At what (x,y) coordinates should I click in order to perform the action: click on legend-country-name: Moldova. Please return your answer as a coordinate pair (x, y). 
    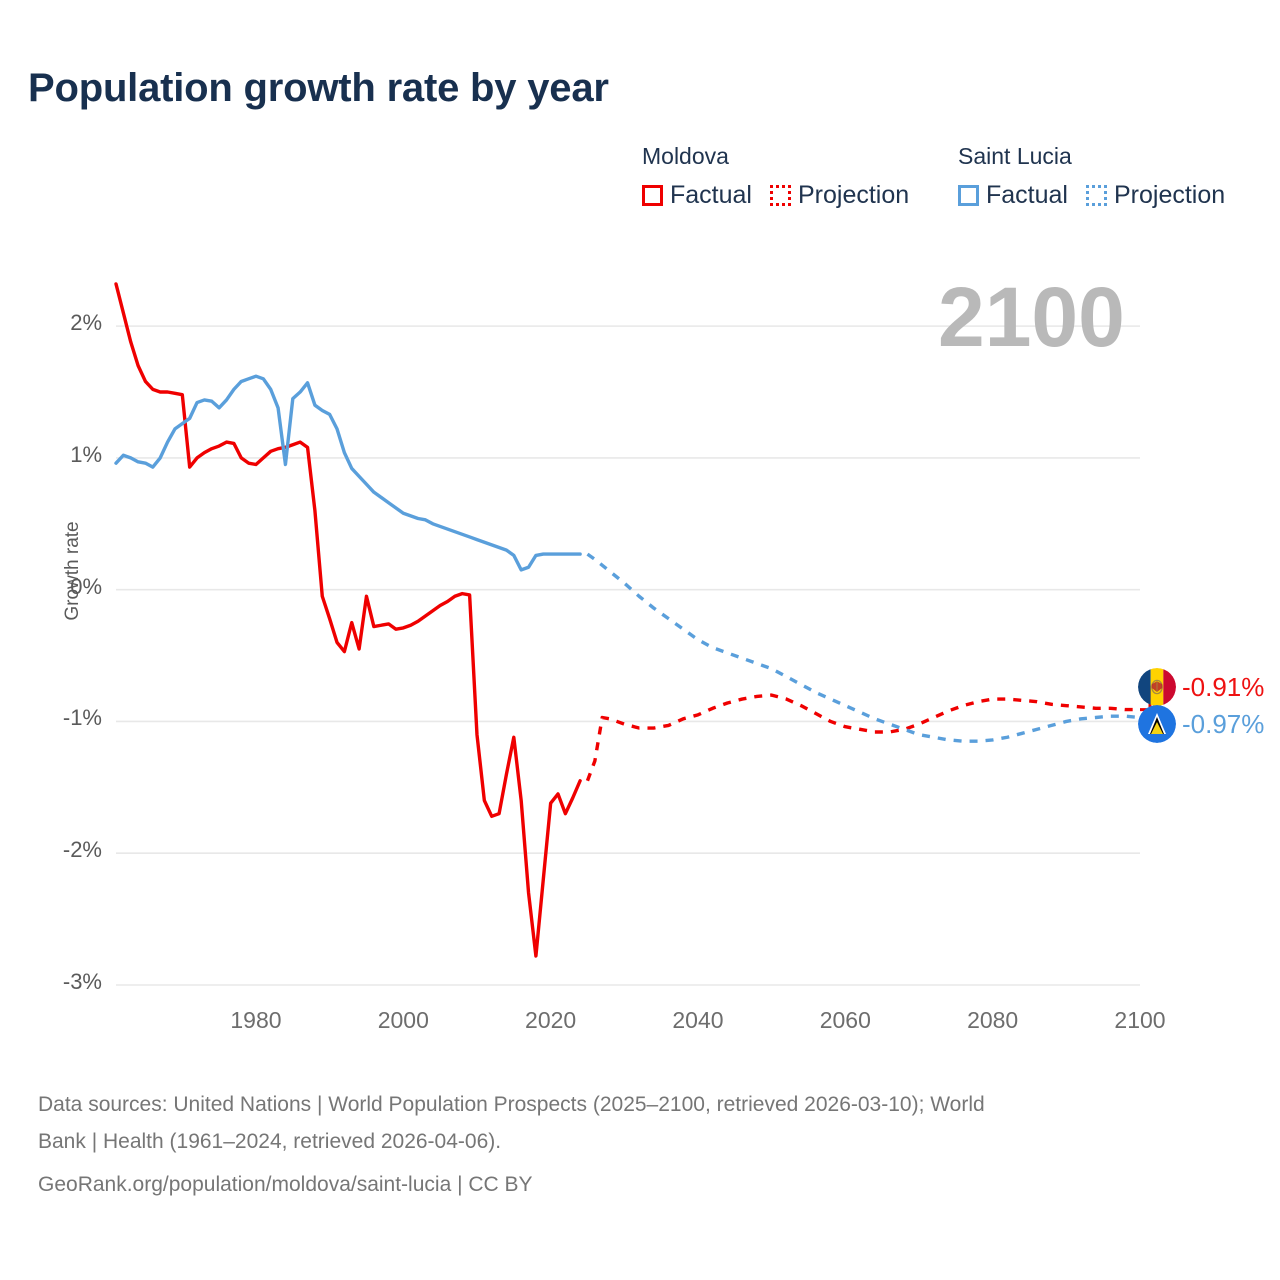
    Looking at the image, I should click on (685, 156).